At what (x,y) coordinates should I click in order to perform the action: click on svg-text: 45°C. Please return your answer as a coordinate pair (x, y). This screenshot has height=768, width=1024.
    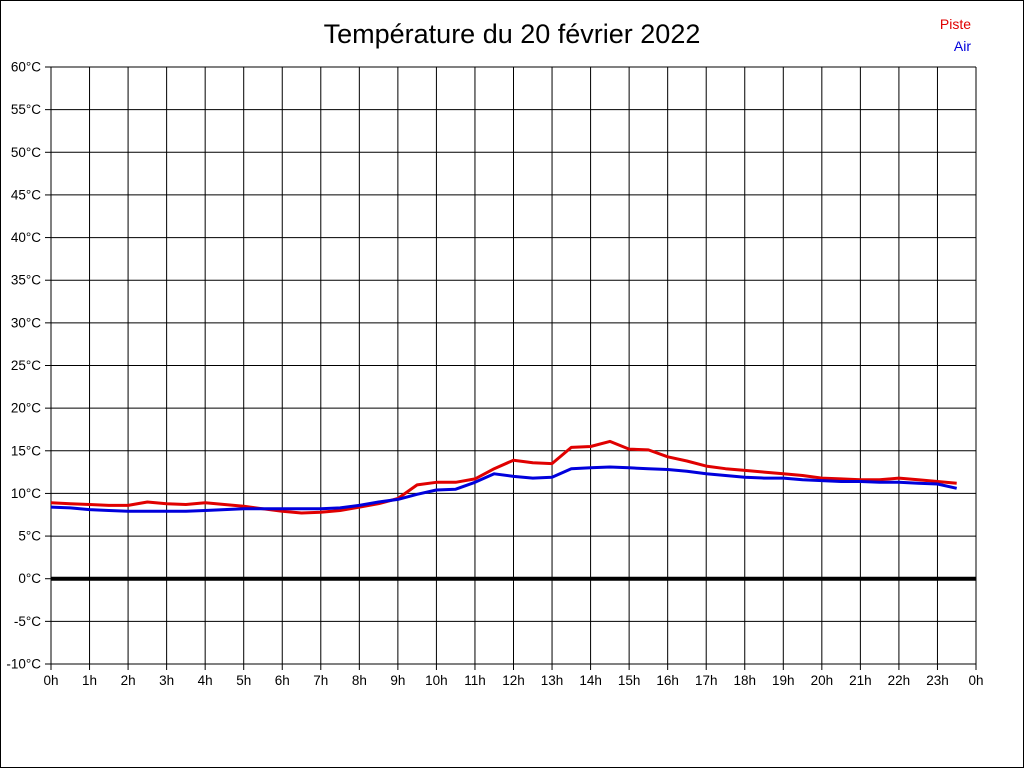
    Looking at the image, I should click on (26, 194).